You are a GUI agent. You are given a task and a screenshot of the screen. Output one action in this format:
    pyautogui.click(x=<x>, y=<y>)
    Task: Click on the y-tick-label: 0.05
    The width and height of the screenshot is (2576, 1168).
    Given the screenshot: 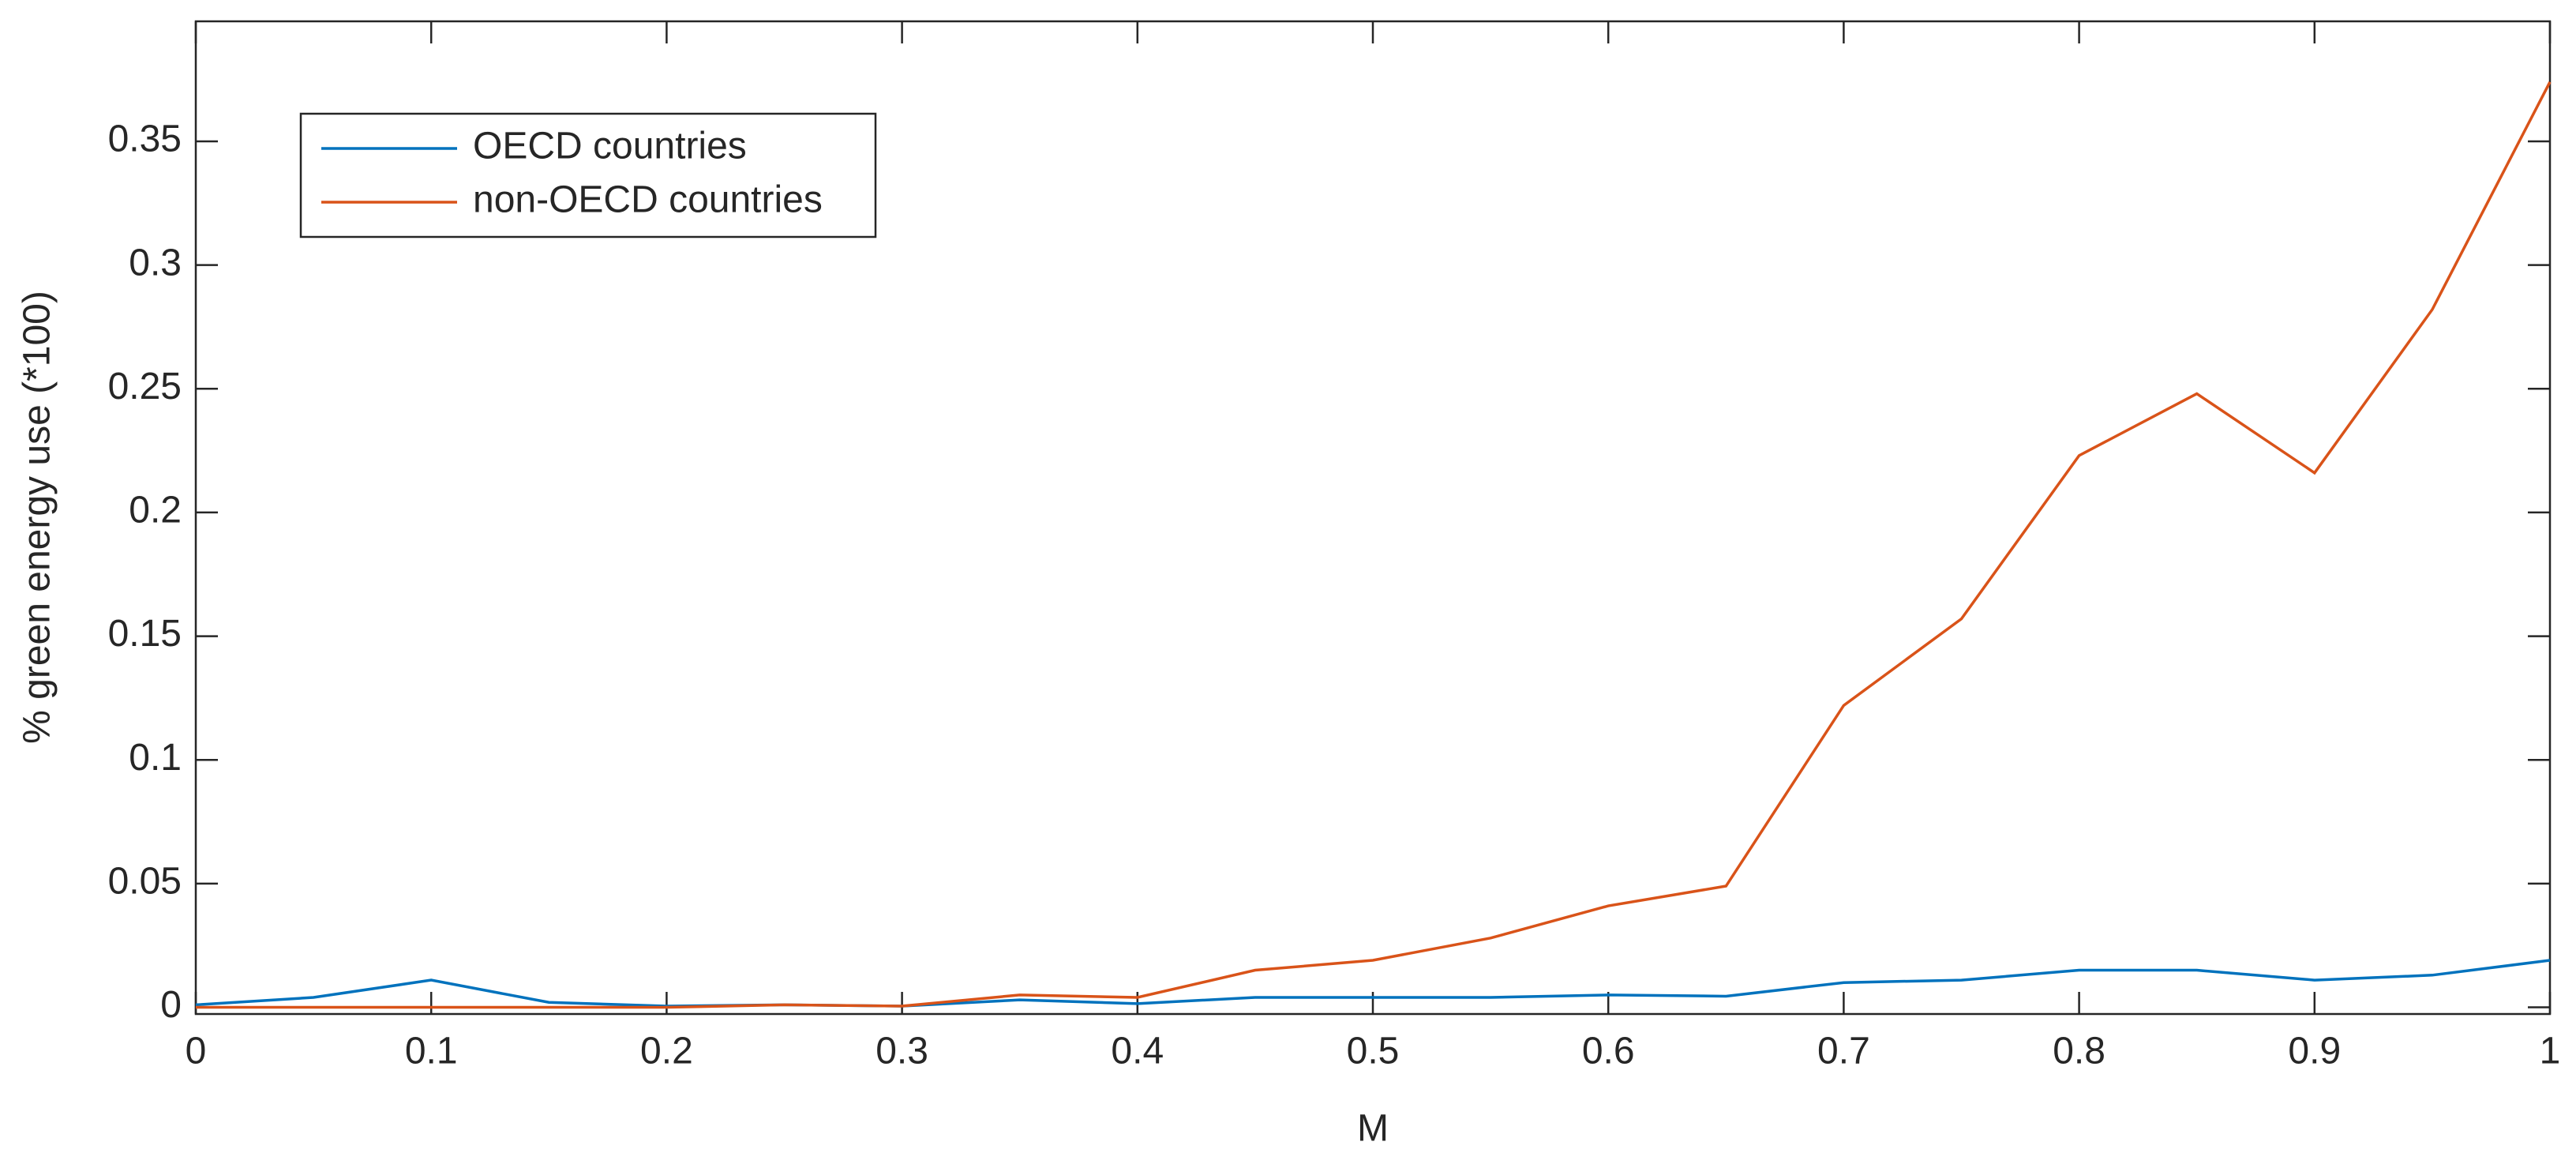 What is the action you would take?
    pyautogui.click(x=145, y=882)
    